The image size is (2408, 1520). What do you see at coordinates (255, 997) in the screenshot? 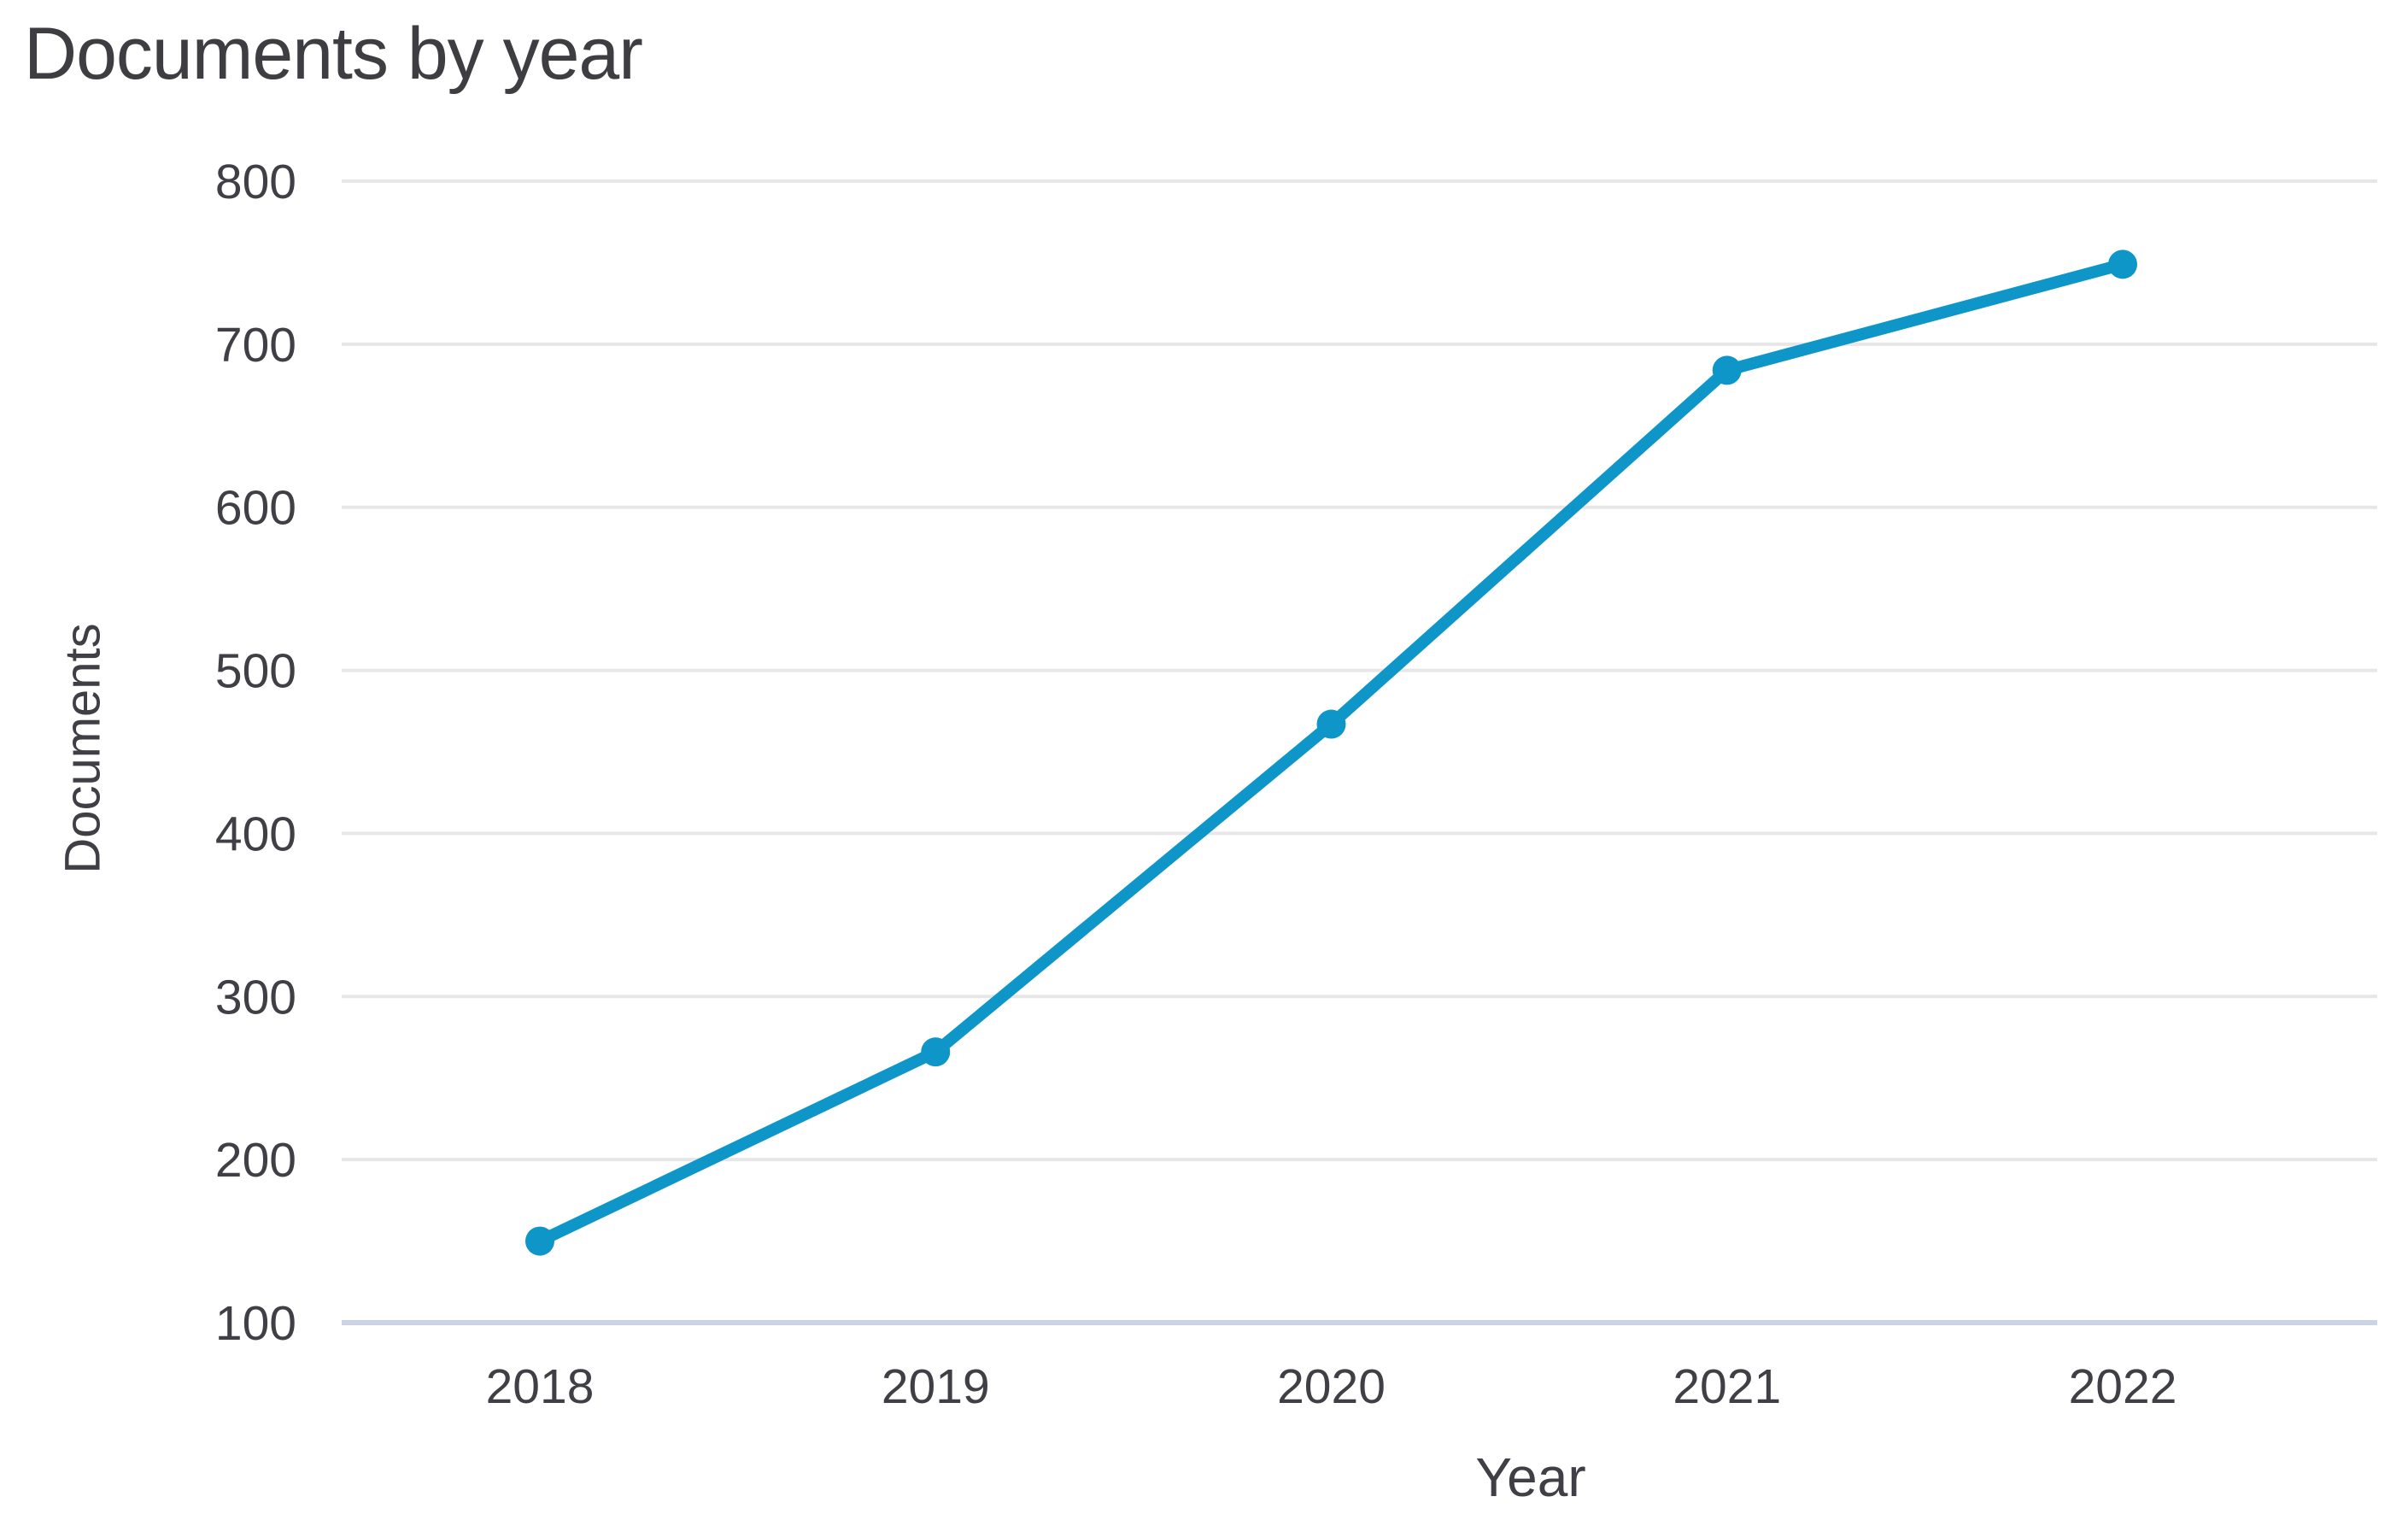
I see `y-tick-label: 300` at bounding box center [255, 997].